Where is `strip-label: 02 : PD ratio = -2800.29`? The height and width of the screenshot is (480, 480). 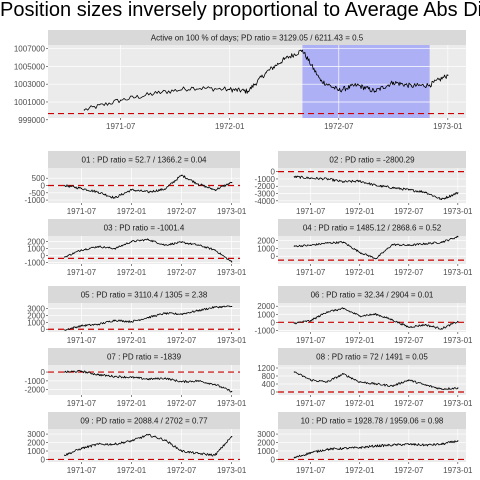
strip-label: 02 : PD ratio = -2800.29 is located at coordinates (372, 160).